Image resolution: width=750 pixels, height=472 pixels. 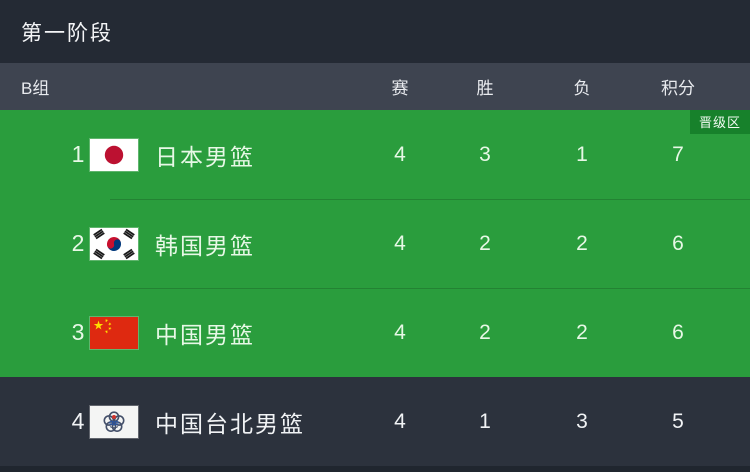 What do you see at coordinates (678, 421) in the screenshot?
I see `points-cell: 5` at bounding box center [678, 421].